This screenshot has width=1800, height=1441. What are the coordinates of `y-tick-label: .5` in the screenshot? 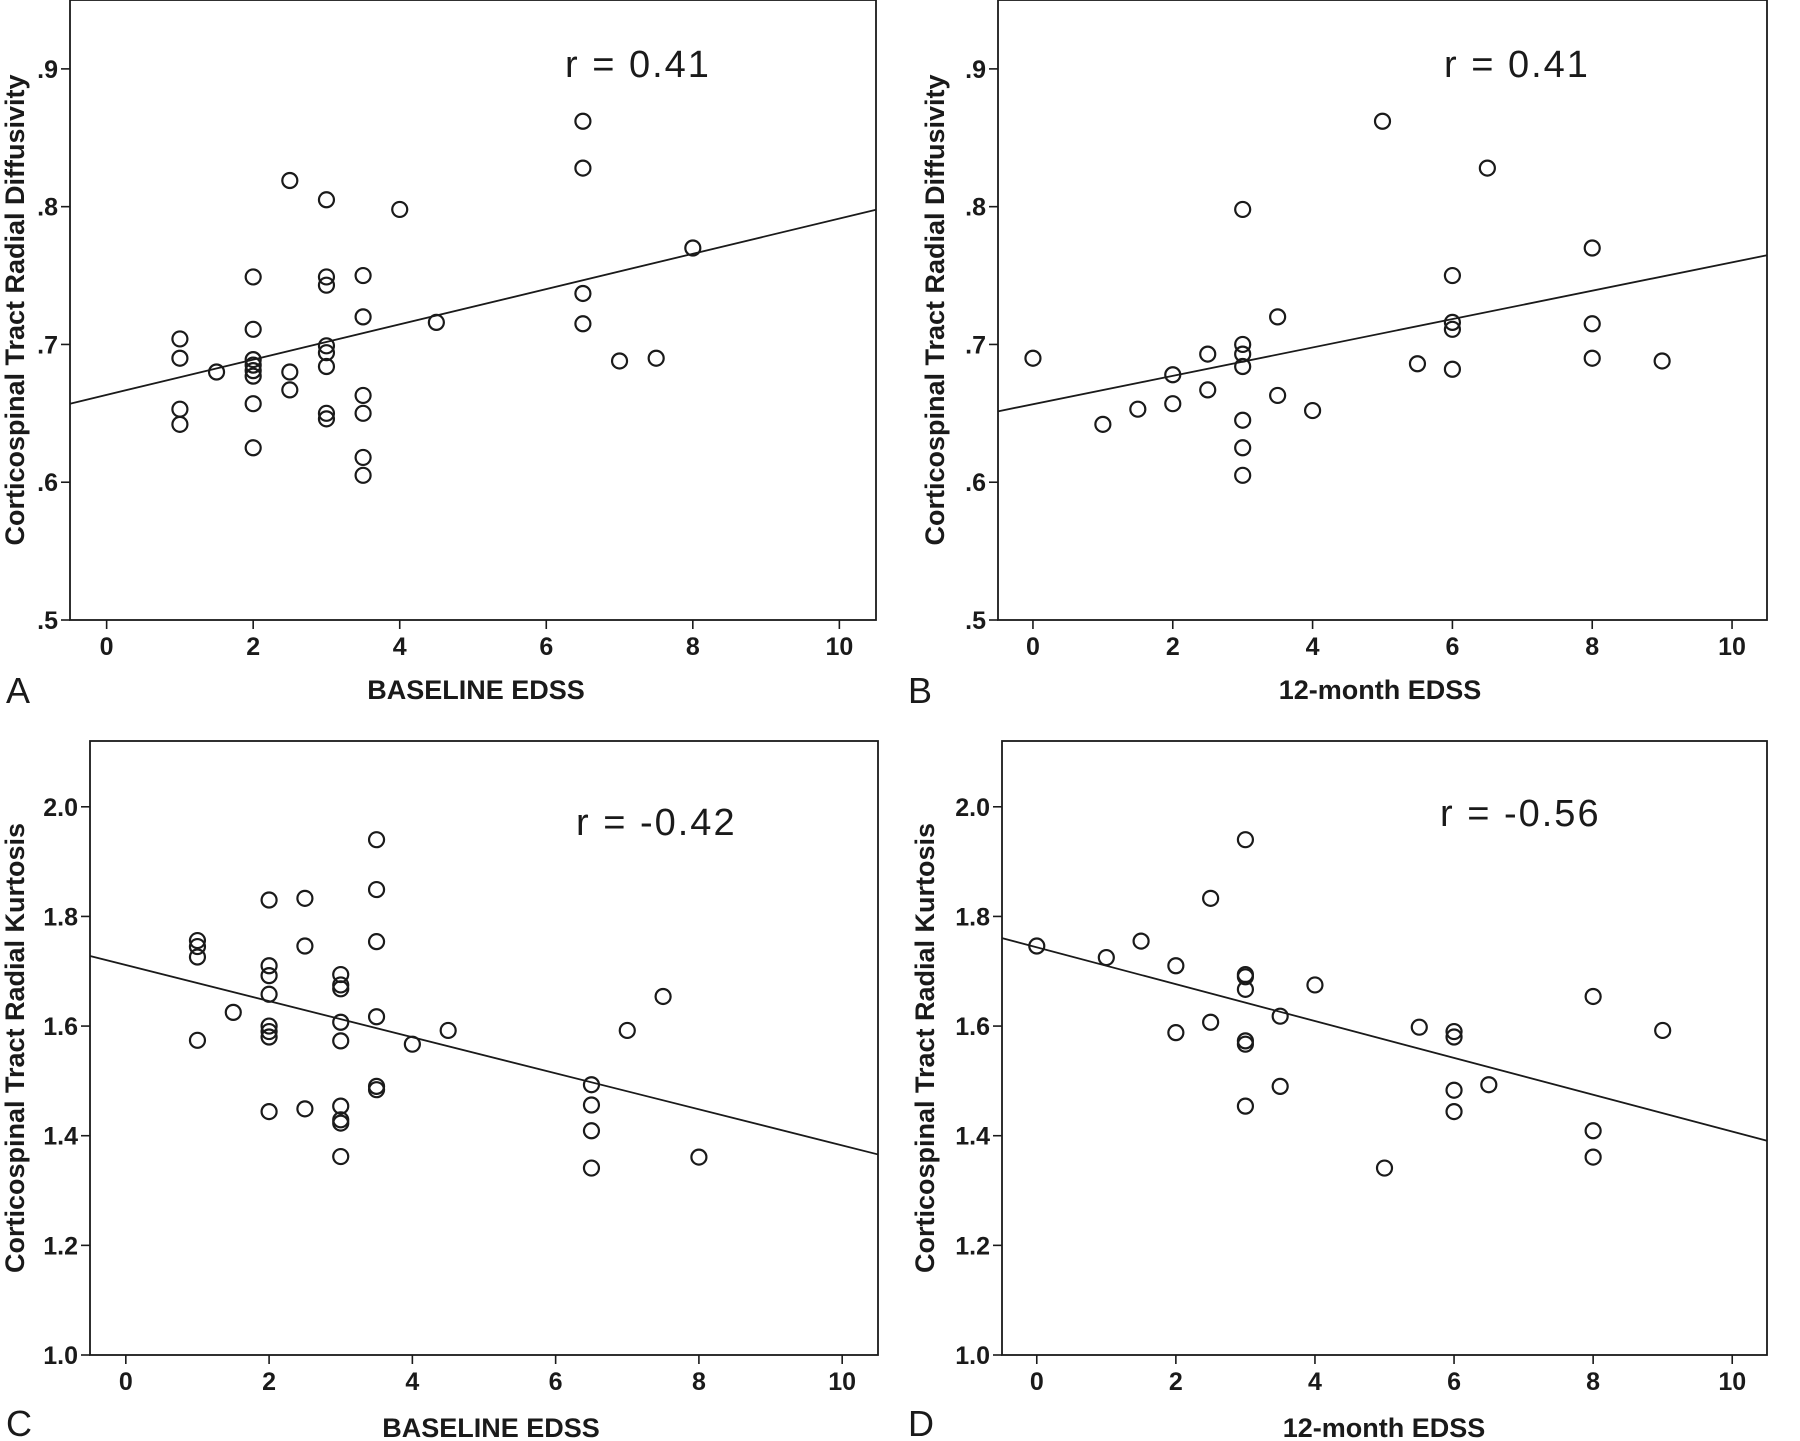 It's located at (975, 621).